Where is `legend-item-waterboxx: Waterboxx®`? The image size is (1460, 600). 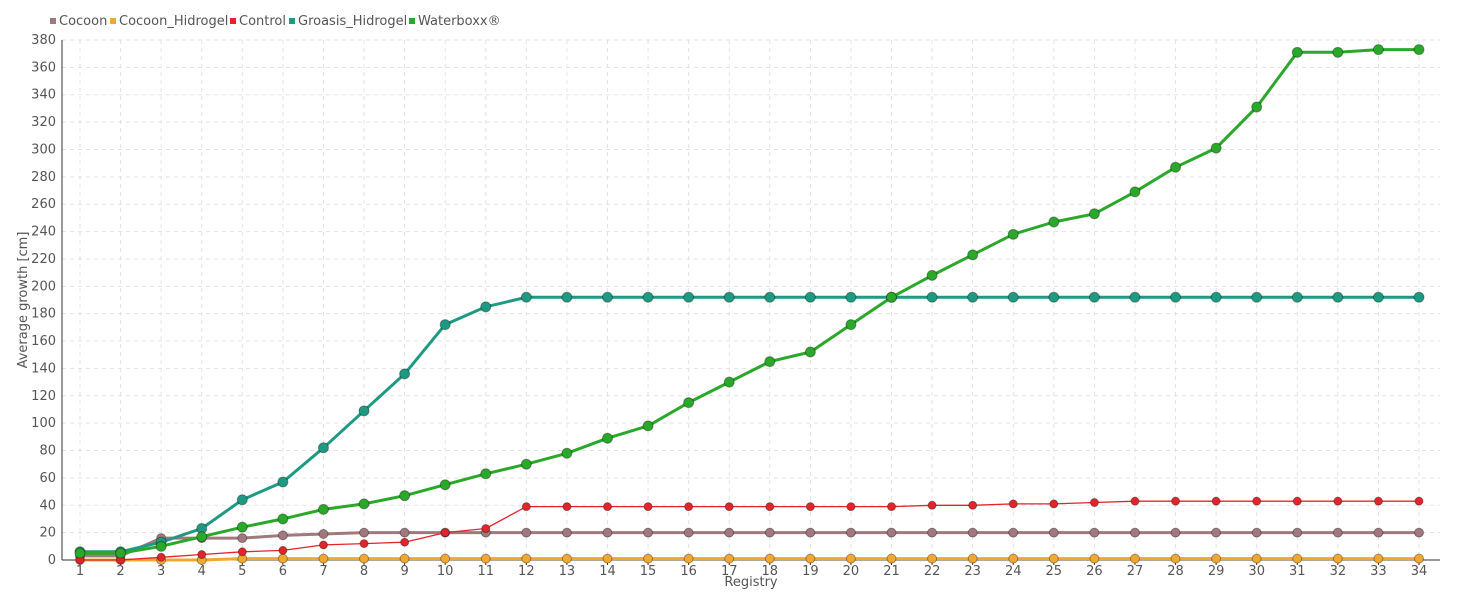 legend-item-waterboxx: Waterboxx® is located at coordinates (455, 21).